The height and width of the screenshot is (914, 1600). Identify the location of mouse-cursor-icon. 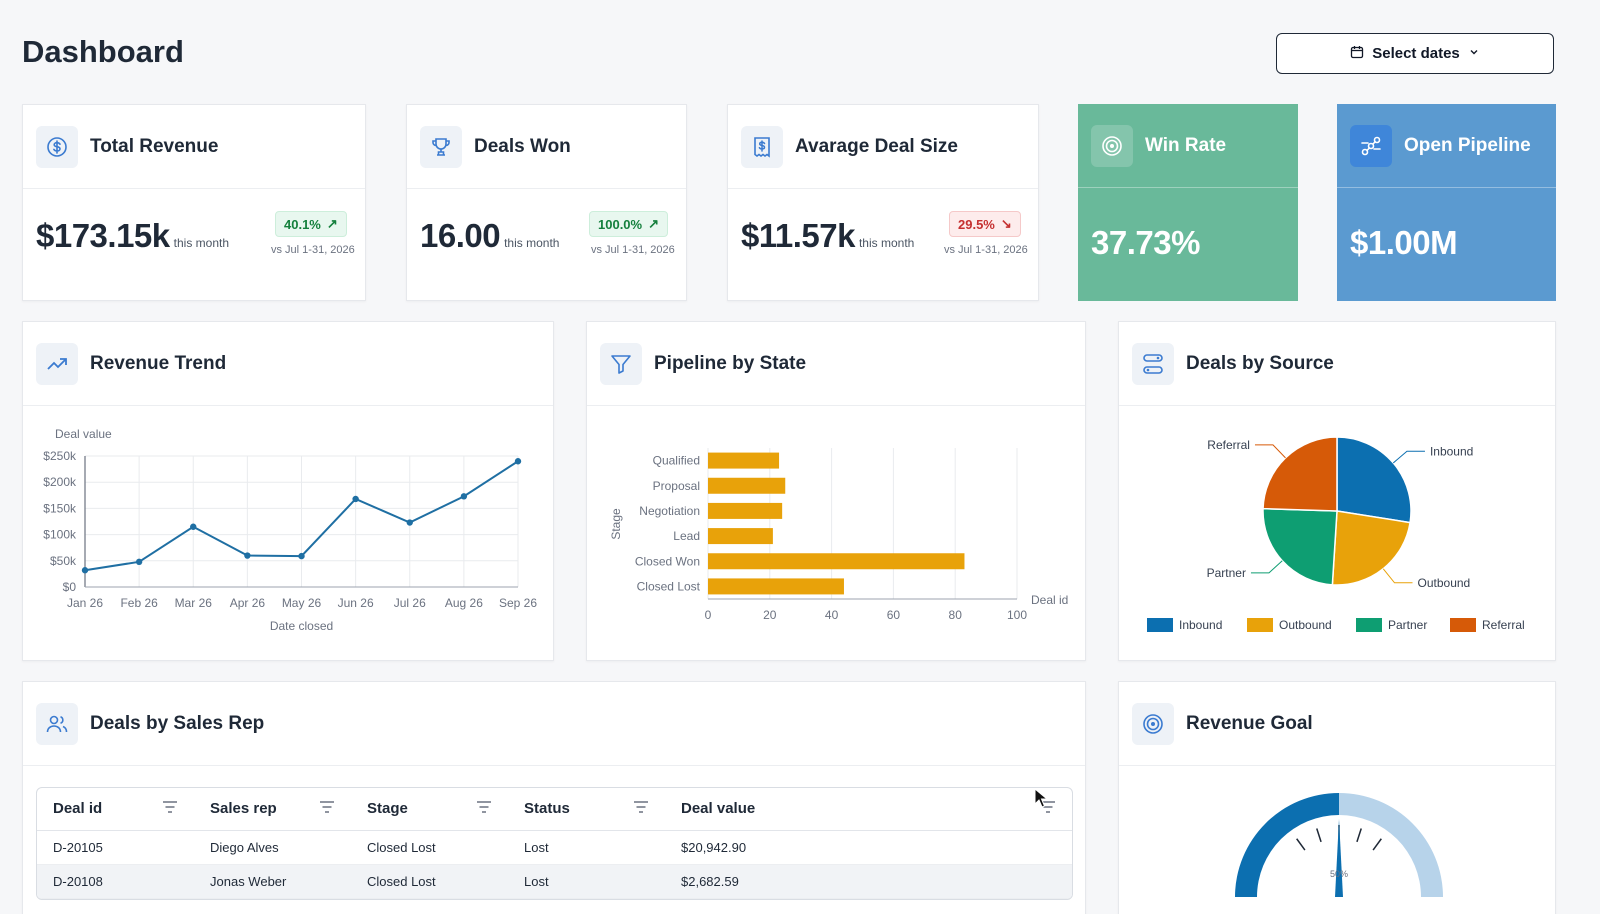
(1041, 800).